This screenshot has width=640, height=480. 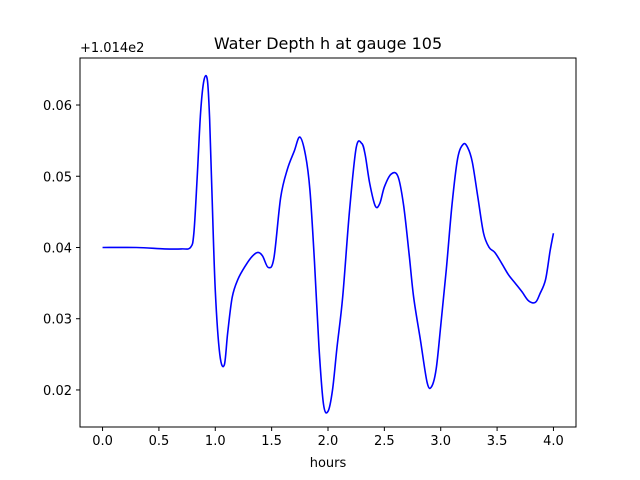 What do you see at coordinates (57, 391) in the screenshot?
I see `y-tick-label: 0.02` at bounding box center [57, 391].